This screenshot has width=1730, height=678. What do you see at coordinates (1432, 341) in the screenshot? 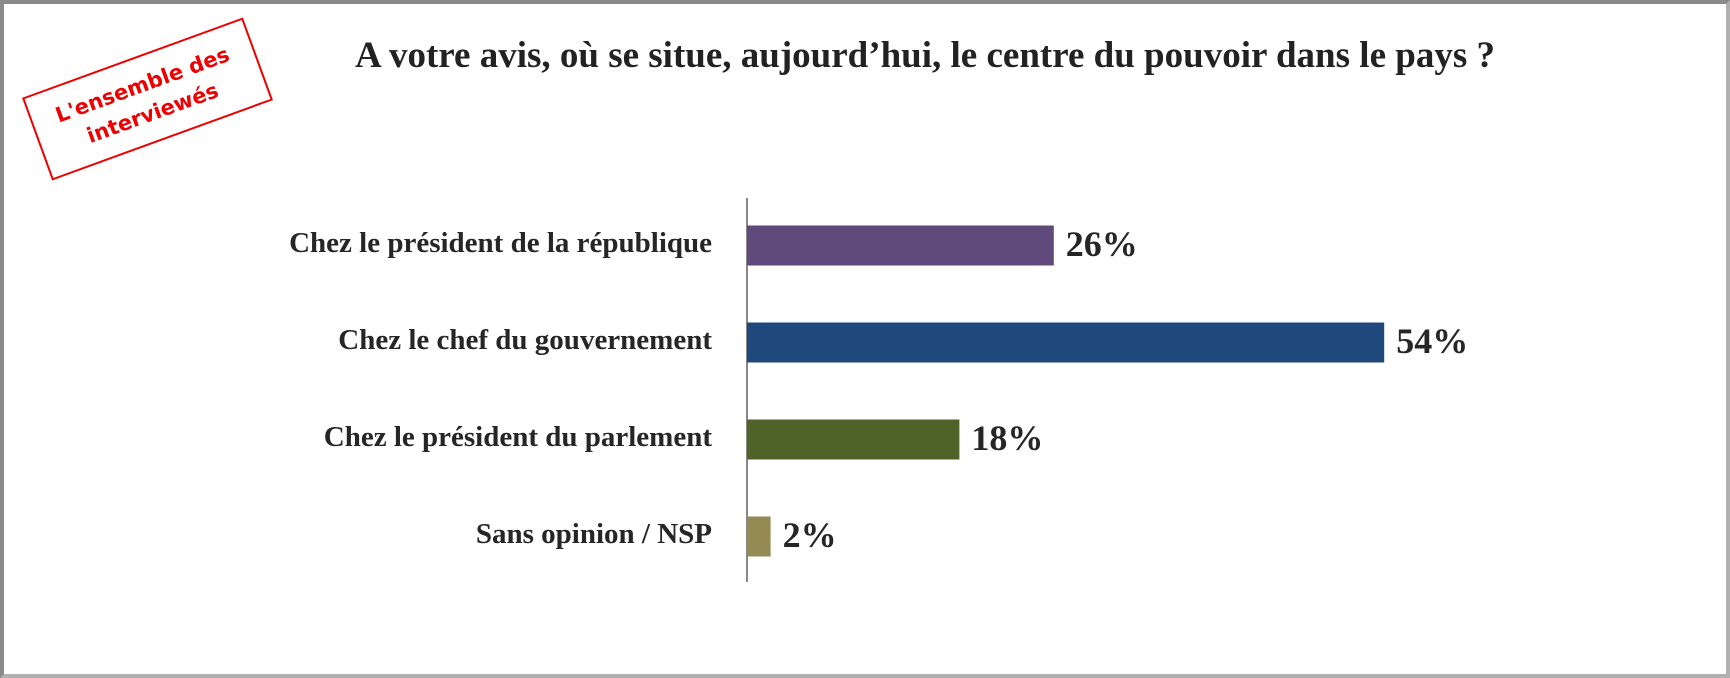
I see `value-label: 54%` at bounding box center [1432, 341].